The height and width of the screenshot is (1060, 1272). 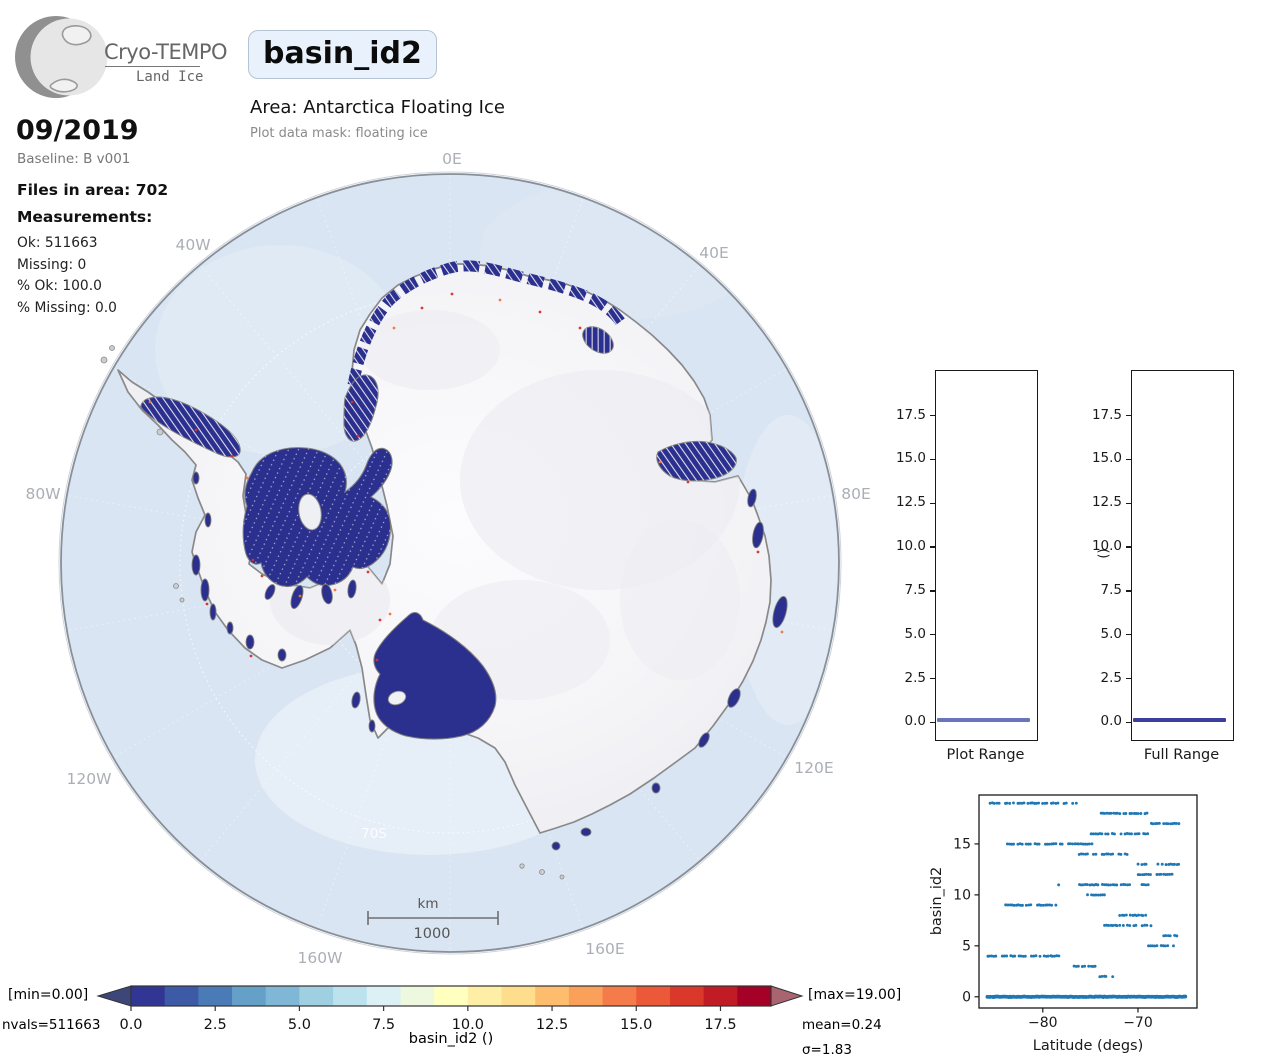 I want to click on berkner-island, so click(x=310, y=512).